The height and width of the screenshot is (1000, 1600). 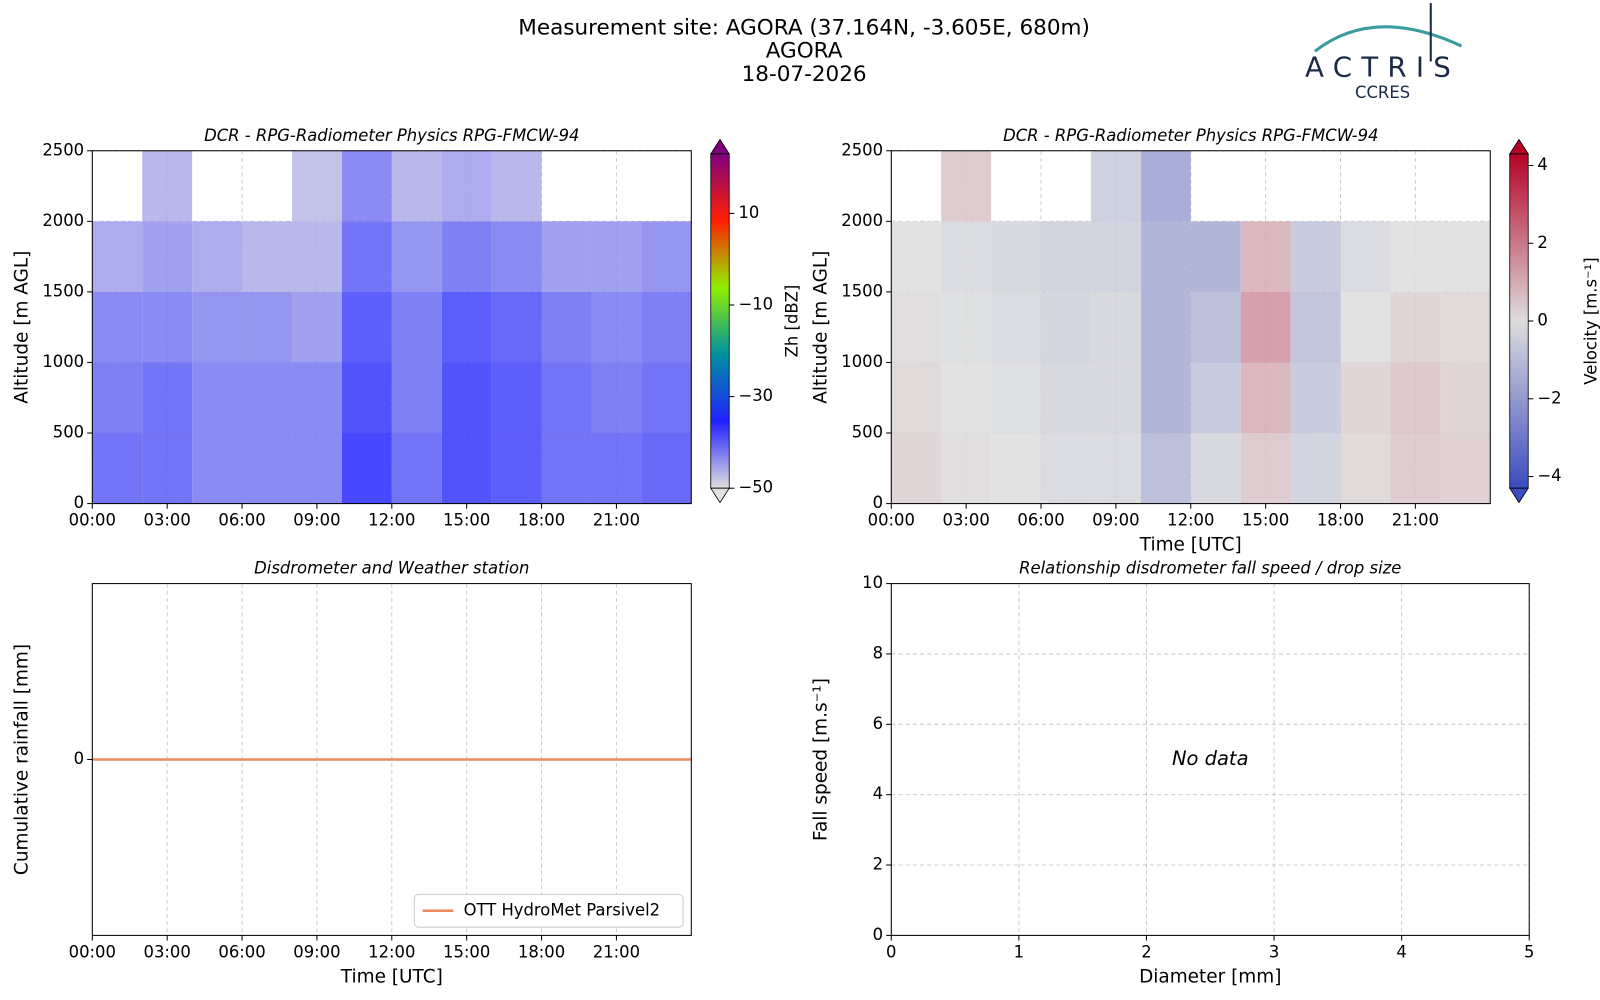 What do you see at coordinates (862, 220) in the screenshot?
I see `y-tick-label: 2000` at bounding box center [862, 220].